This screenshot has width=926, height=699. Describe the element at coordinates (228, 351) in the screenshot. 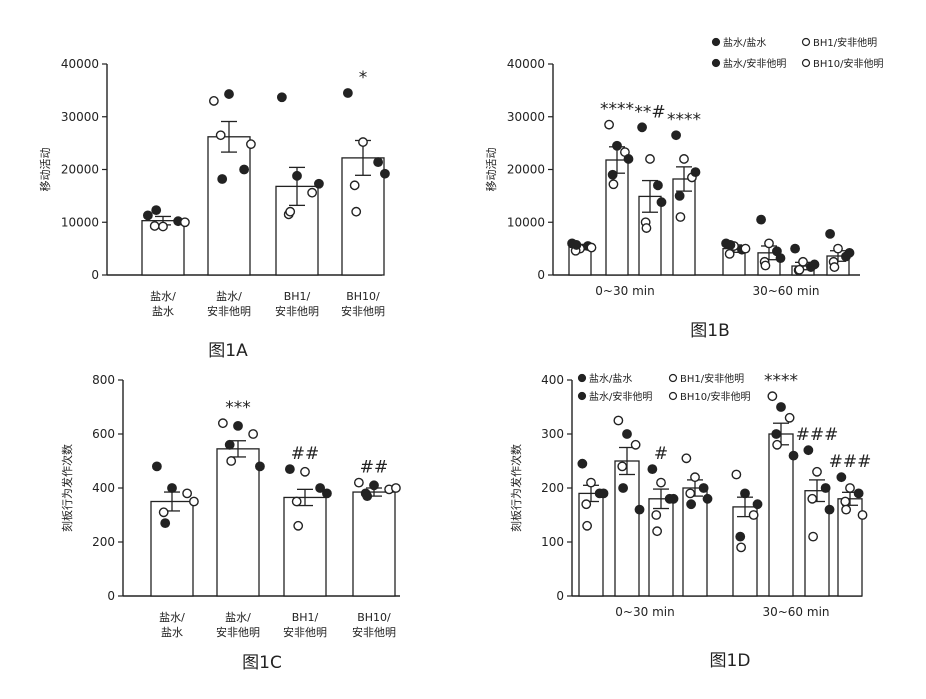

I see `figure-title: 图1A` at that location.